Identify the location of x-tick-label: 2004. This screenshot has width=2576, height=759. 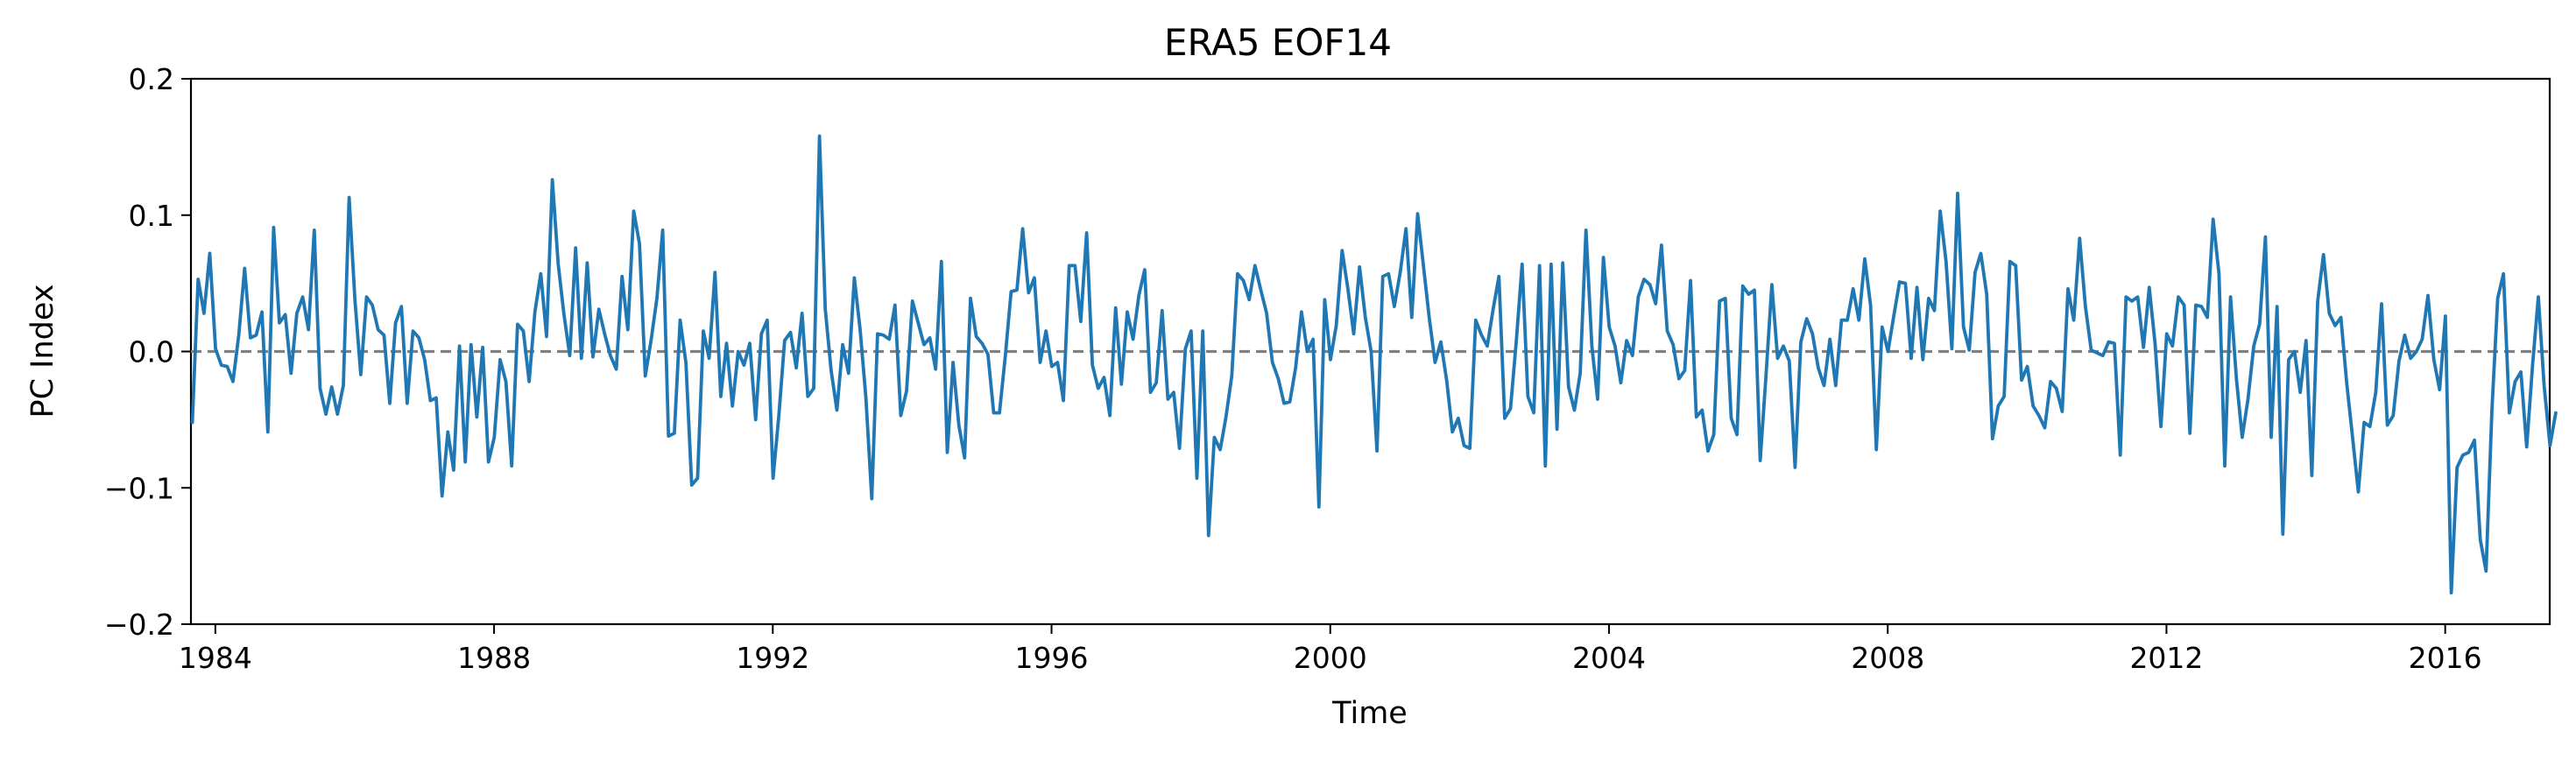
(1609, 658).